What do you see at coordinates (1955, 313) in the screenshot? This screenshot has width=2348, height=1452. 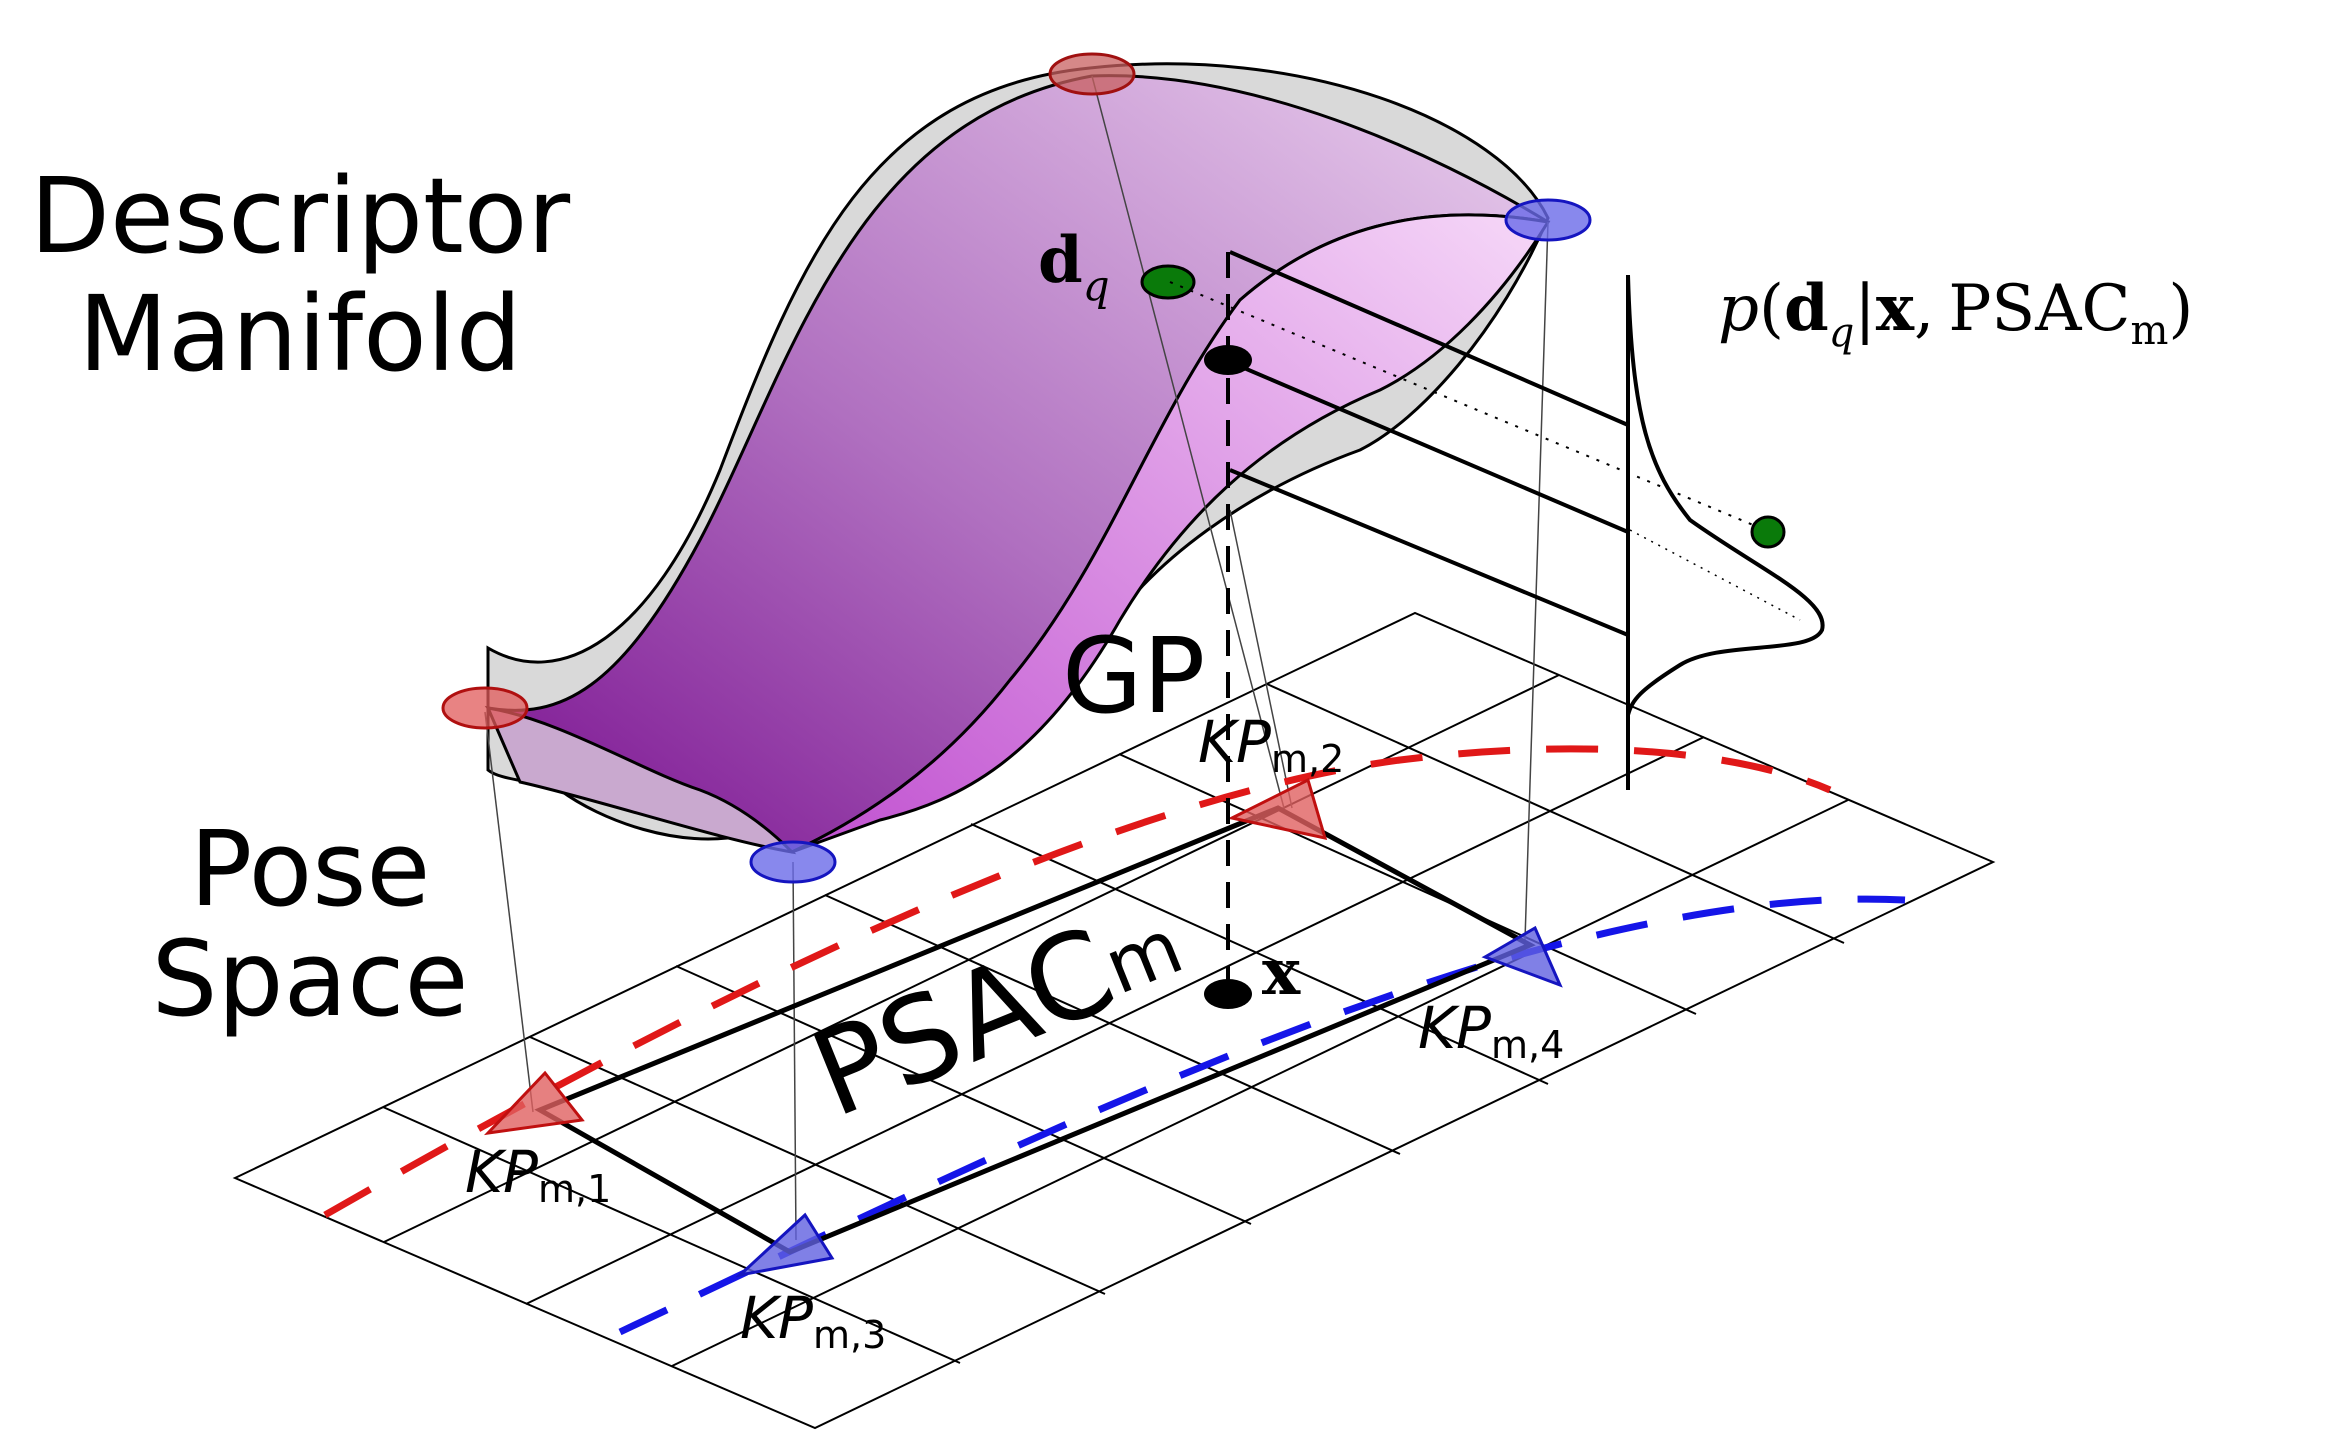 I see `likelihood-label: p(dq|x, PSACm)` at bounding box center [1955, 313].